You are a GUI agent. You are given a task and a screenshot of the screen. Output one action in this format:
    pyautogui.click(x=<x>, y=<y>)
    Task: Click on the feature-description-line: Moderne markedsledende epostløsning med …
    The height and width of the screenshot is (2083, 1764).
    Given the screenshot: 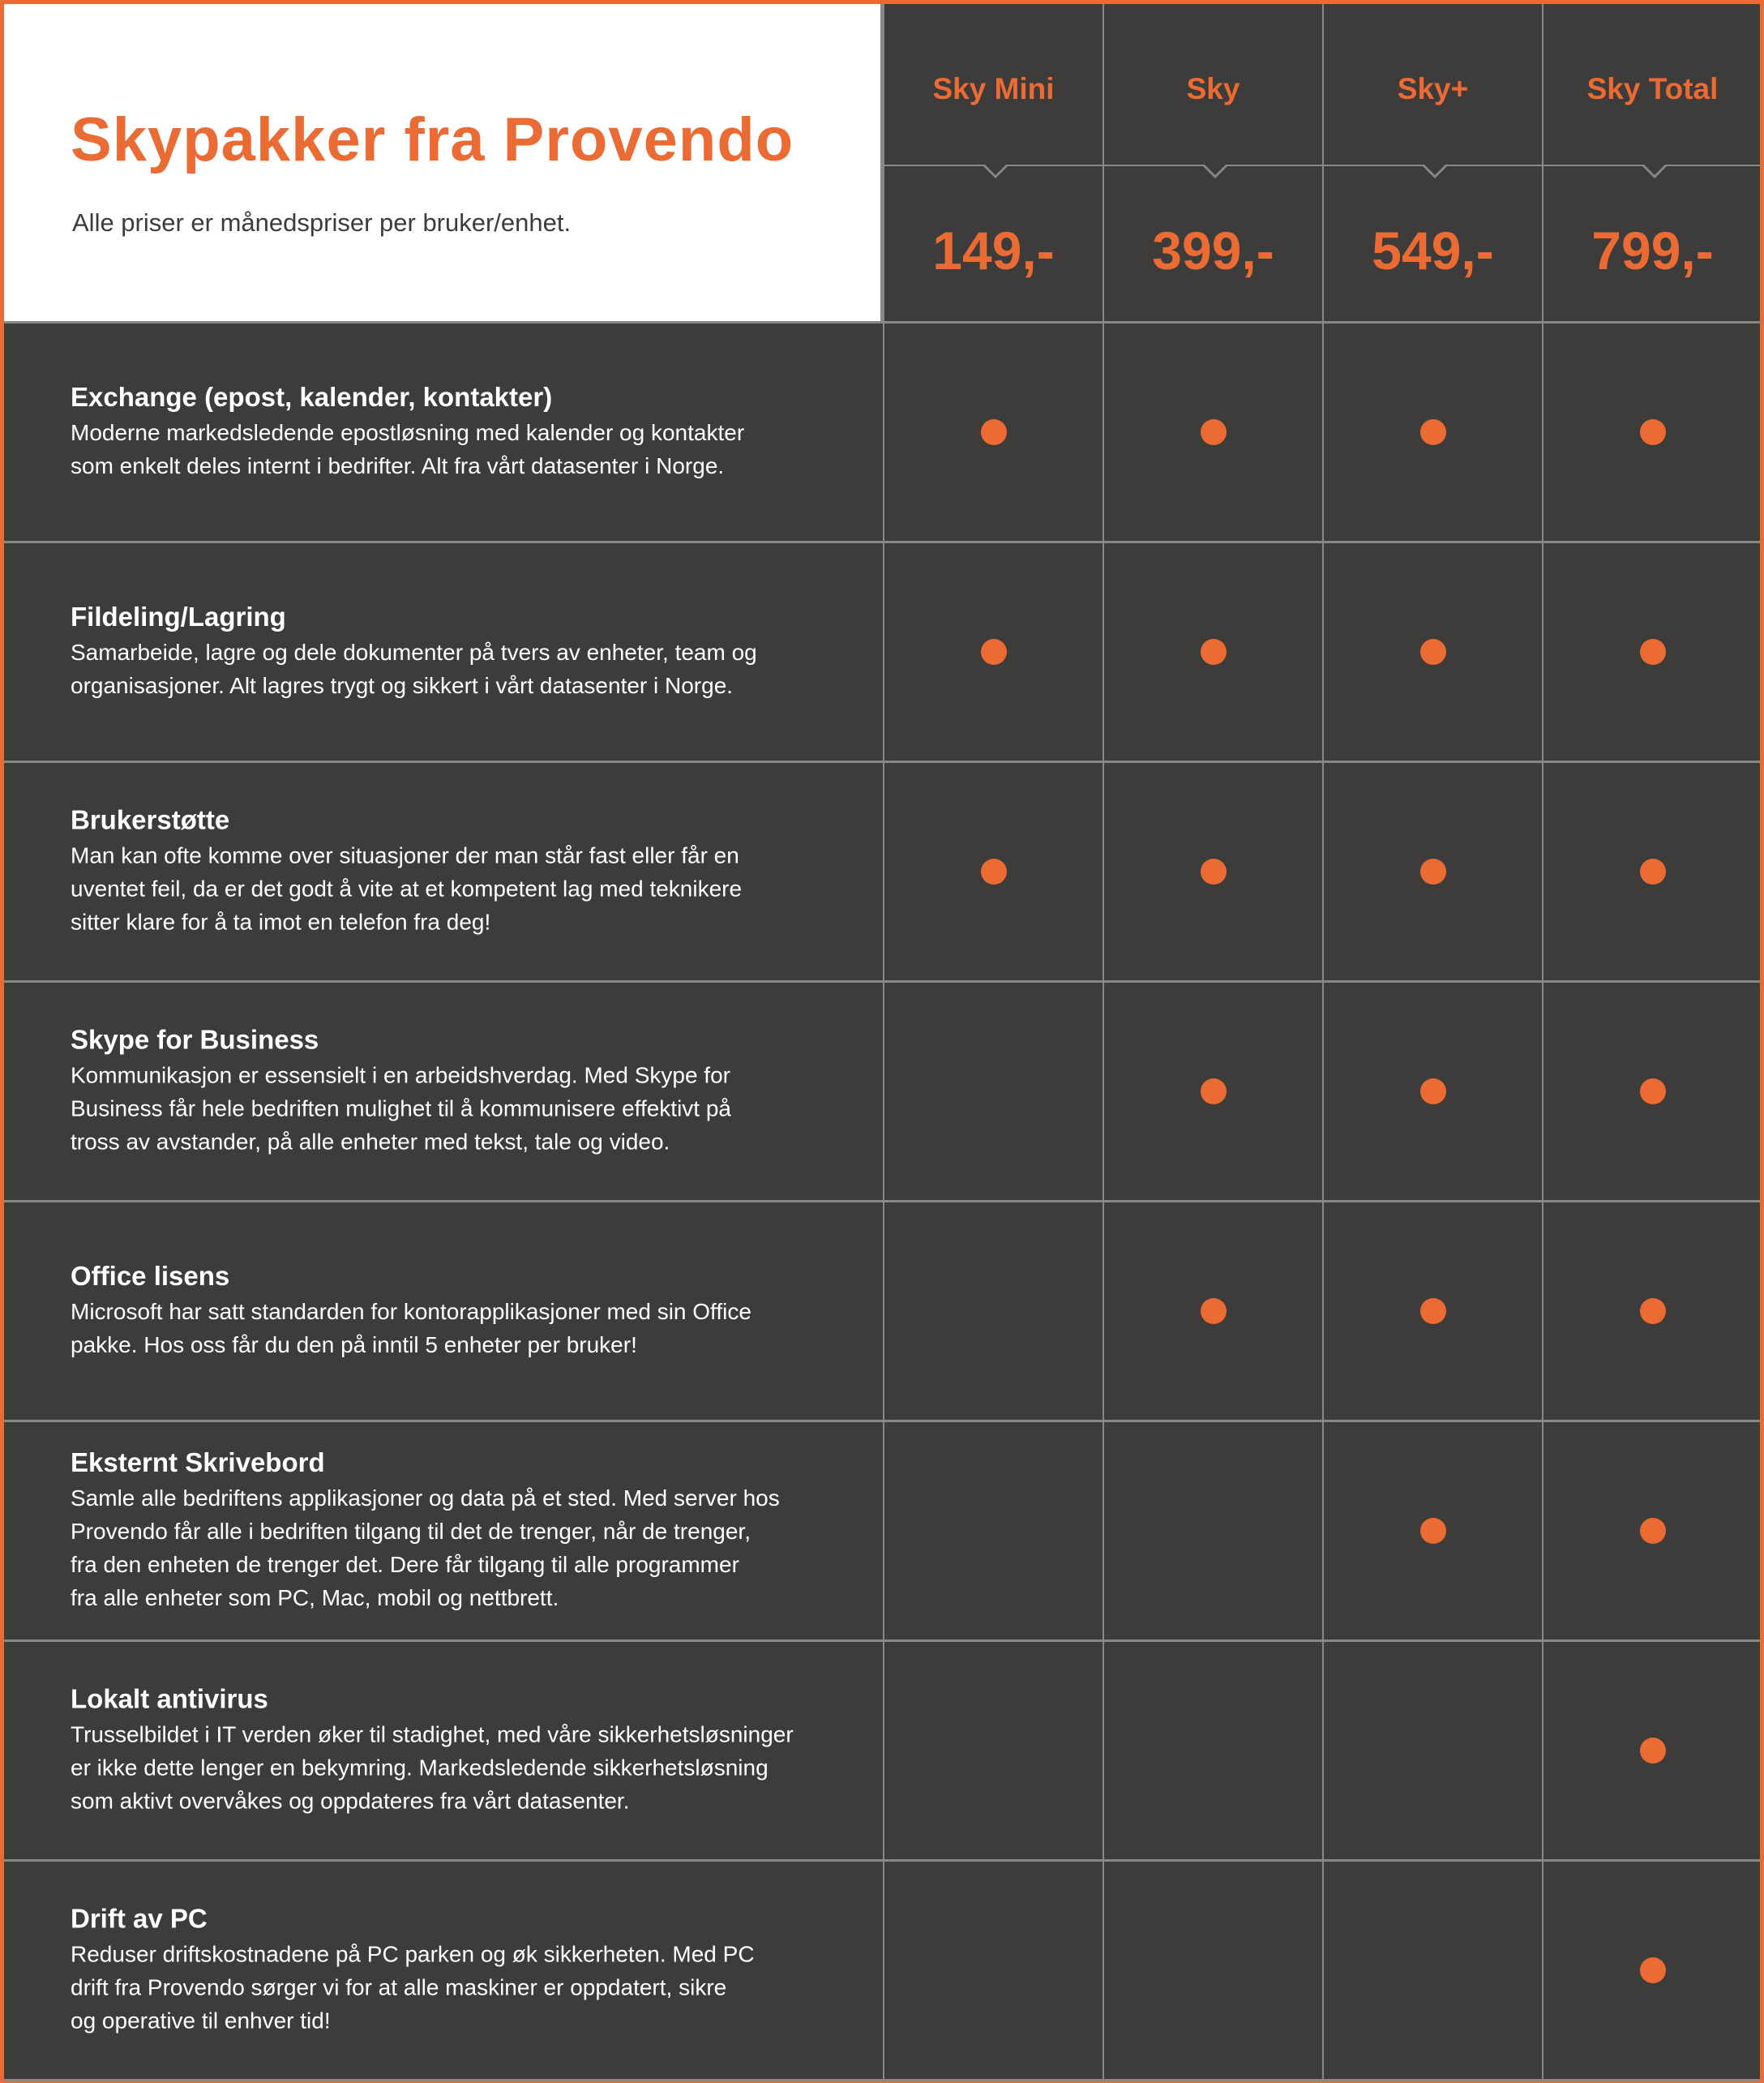 What is the action you would take?
    pyautogui.click(x=408, y=432)
    